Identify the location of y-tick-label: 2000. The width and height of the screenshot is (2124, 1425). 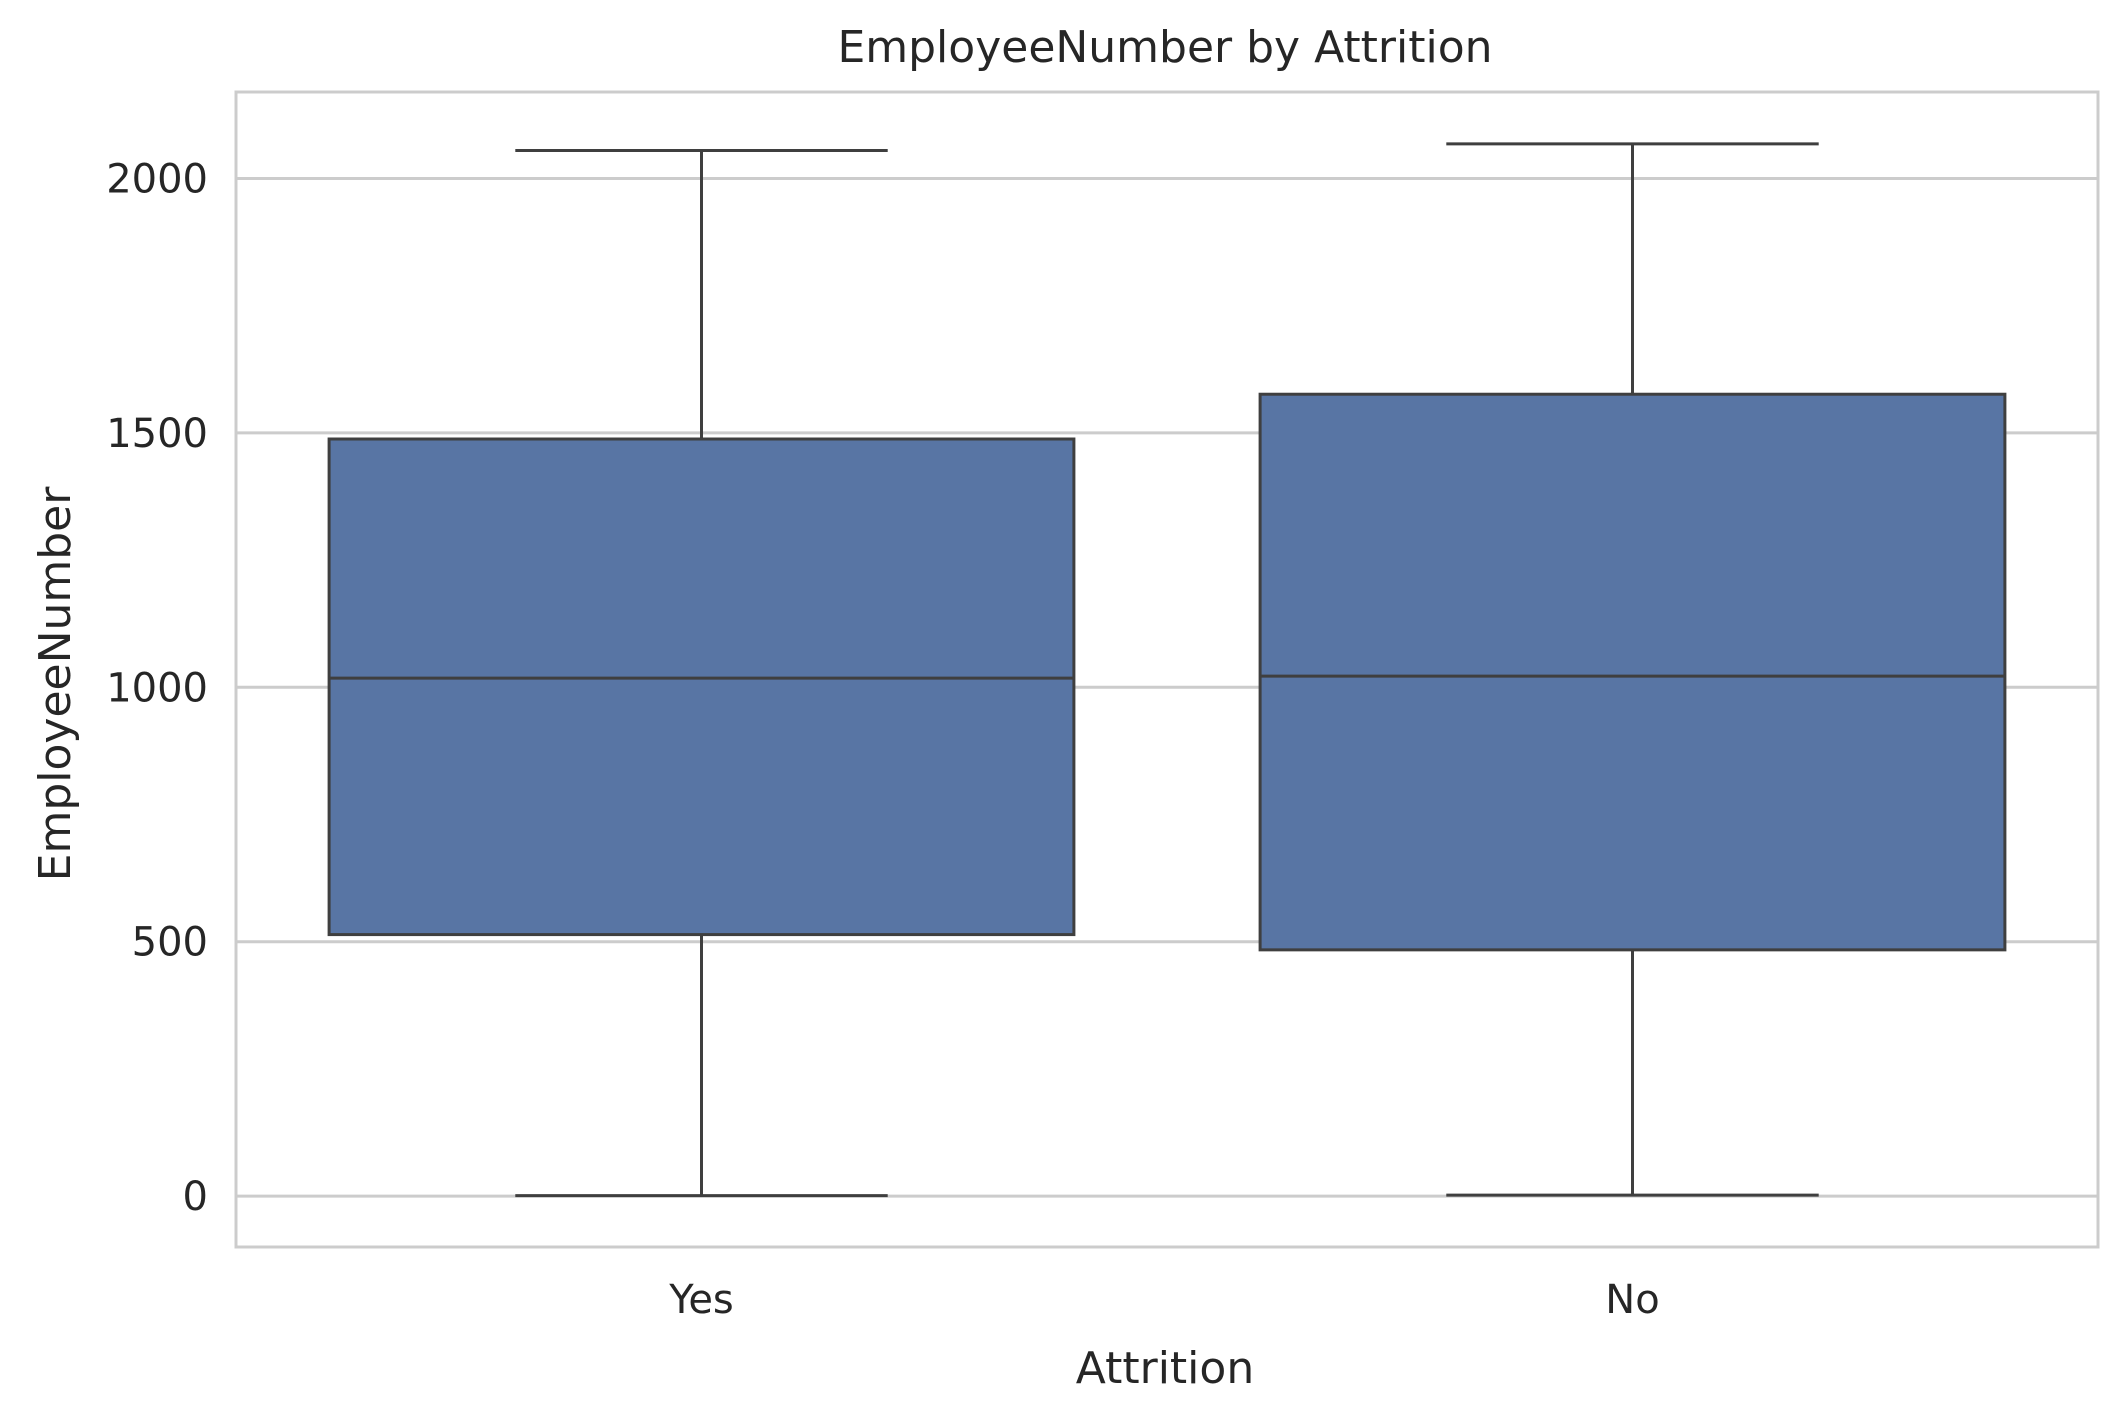
(157, 179).